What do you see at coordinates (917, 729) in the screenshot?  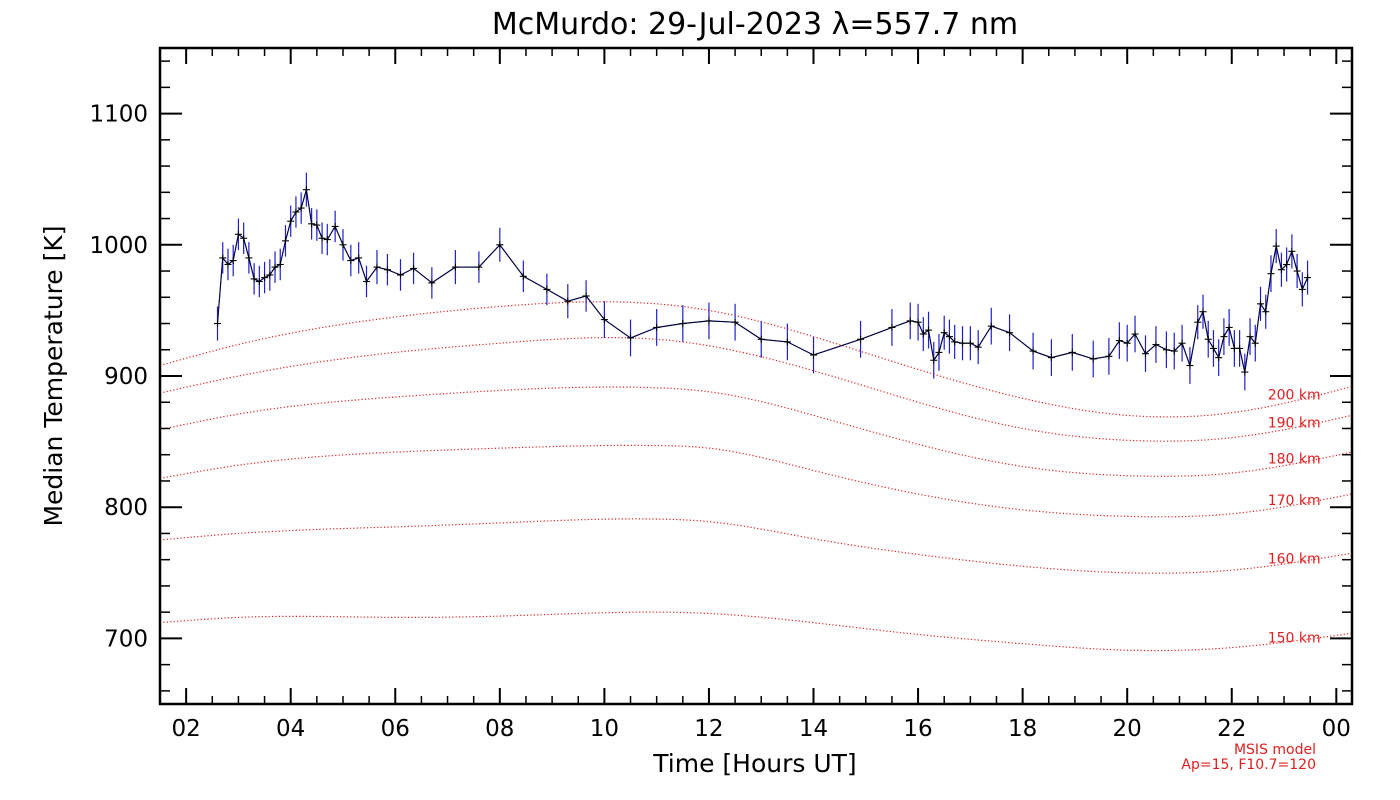 I see `x-tick-label: 16` at bounding box center [917, 729].